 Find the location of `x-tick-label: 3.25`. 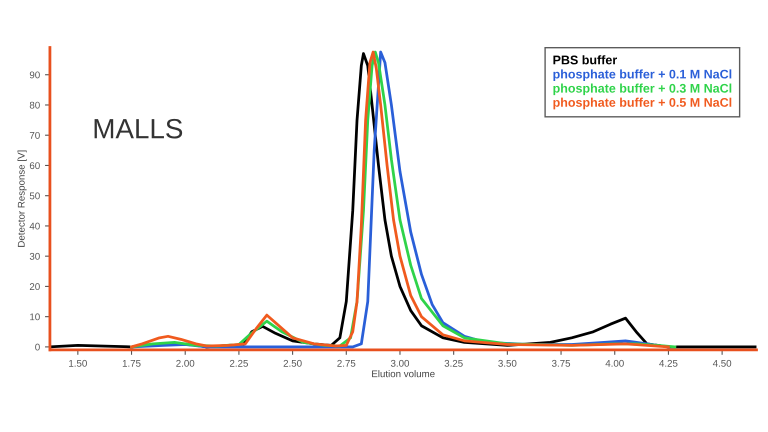

x-tick-label: 3.25 is located at coordinates (453, 363).